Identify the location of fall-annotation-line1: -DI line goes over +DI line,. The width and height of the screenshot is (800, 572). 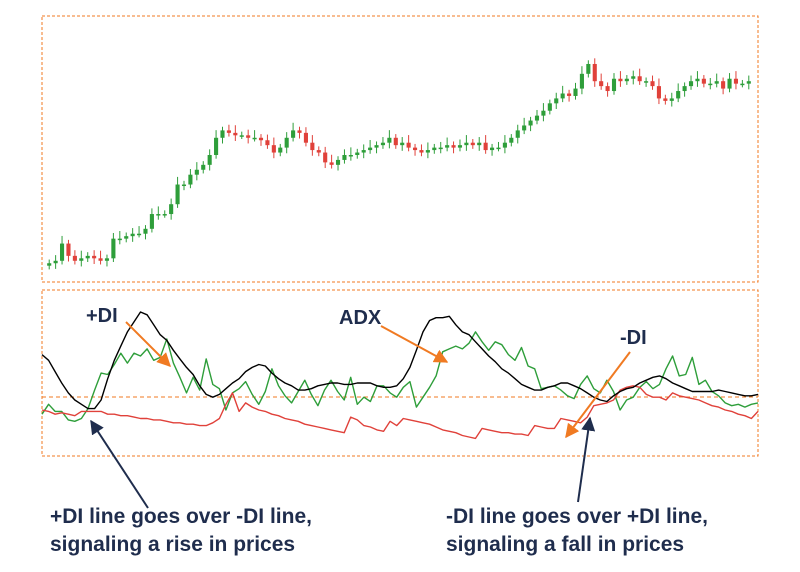
(577, 516).